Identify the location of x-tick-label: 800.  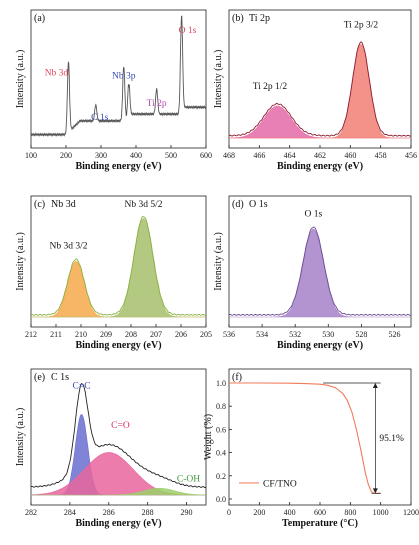
(350, 512).